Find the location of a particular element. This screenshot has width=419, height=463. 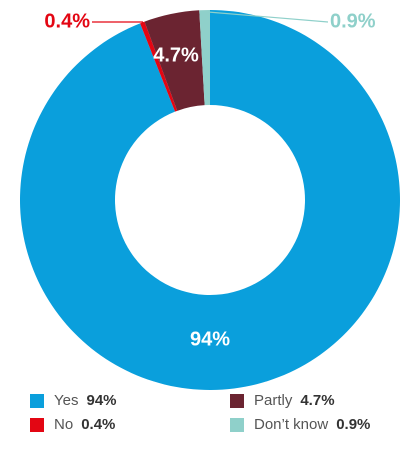

legend-label: No 0.4% is located at coordinates (84, 424).